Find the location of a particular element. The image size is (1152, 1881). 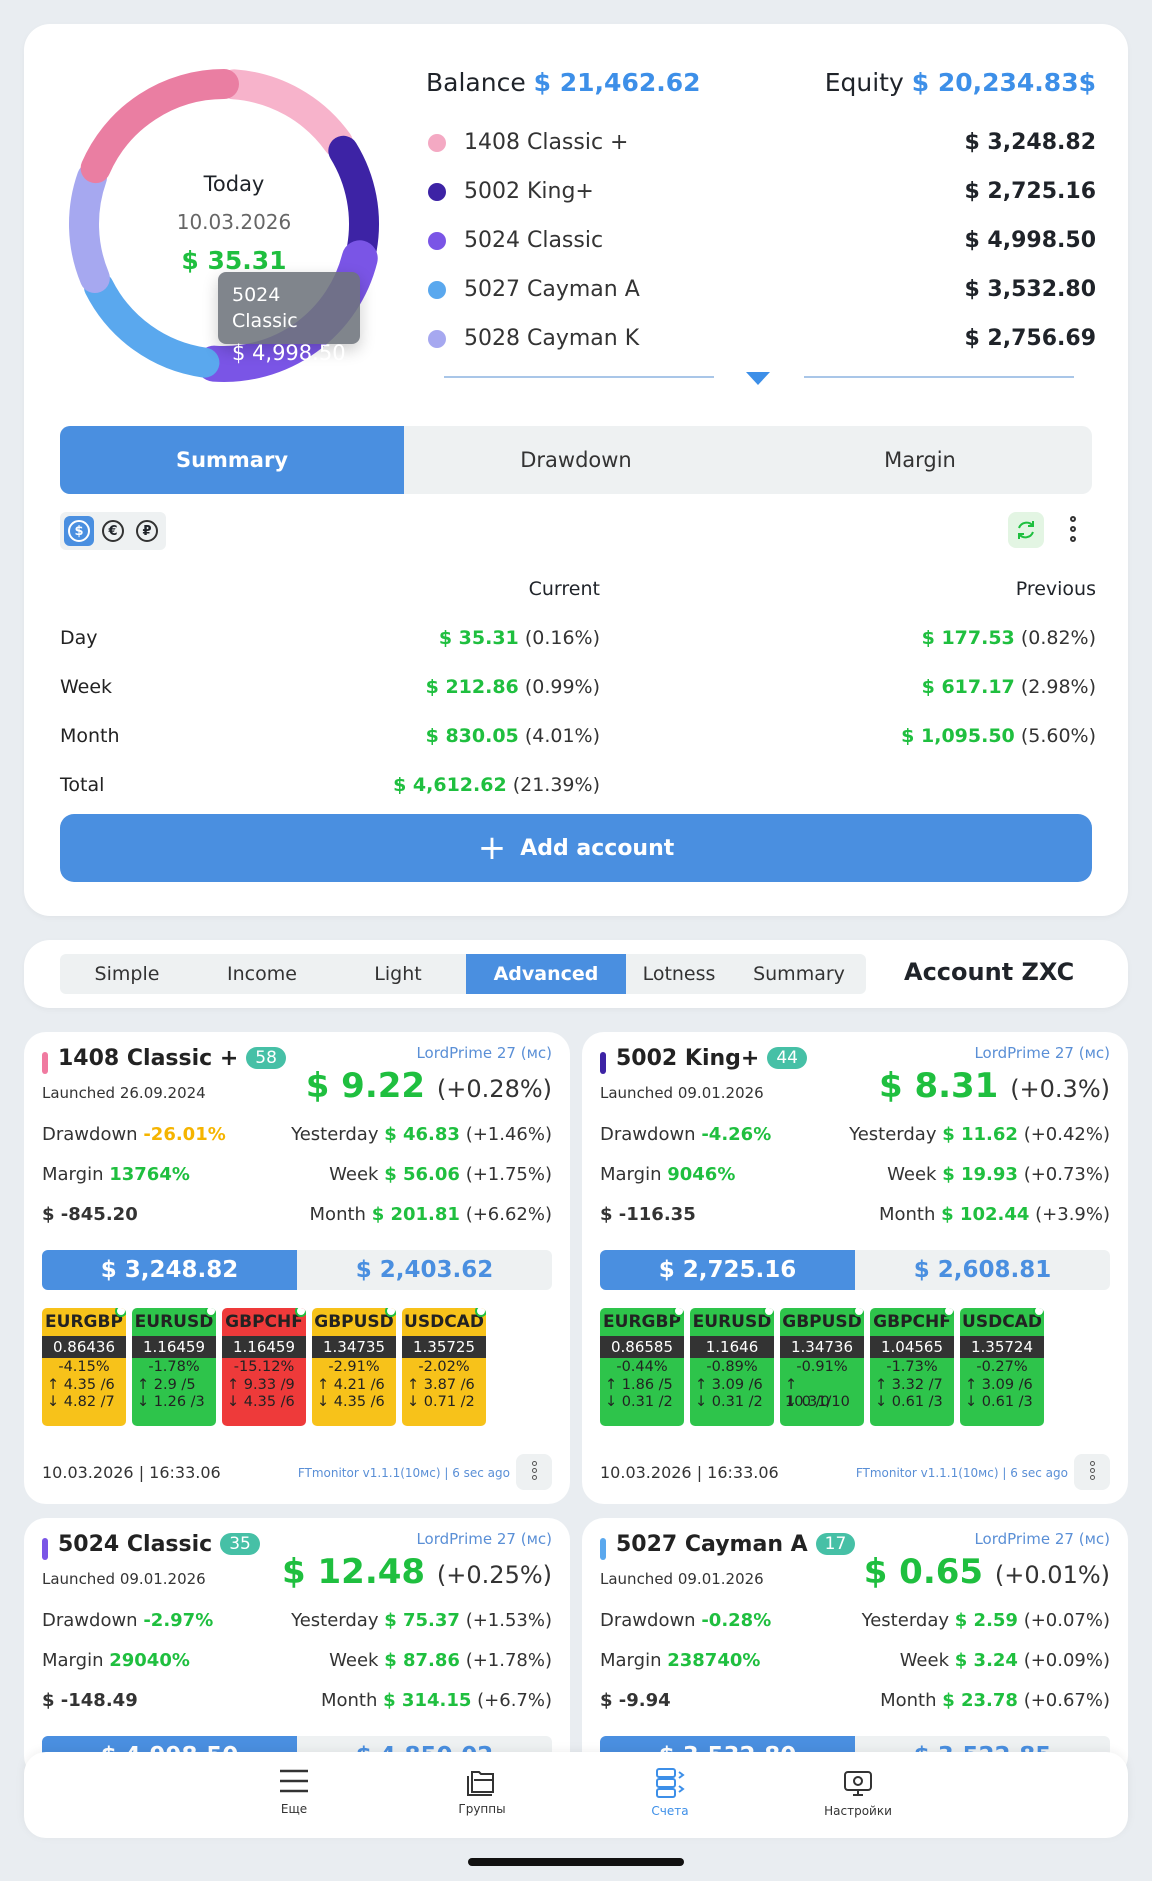

ruble-icon: ₽ is located at coordinates (147, 531).